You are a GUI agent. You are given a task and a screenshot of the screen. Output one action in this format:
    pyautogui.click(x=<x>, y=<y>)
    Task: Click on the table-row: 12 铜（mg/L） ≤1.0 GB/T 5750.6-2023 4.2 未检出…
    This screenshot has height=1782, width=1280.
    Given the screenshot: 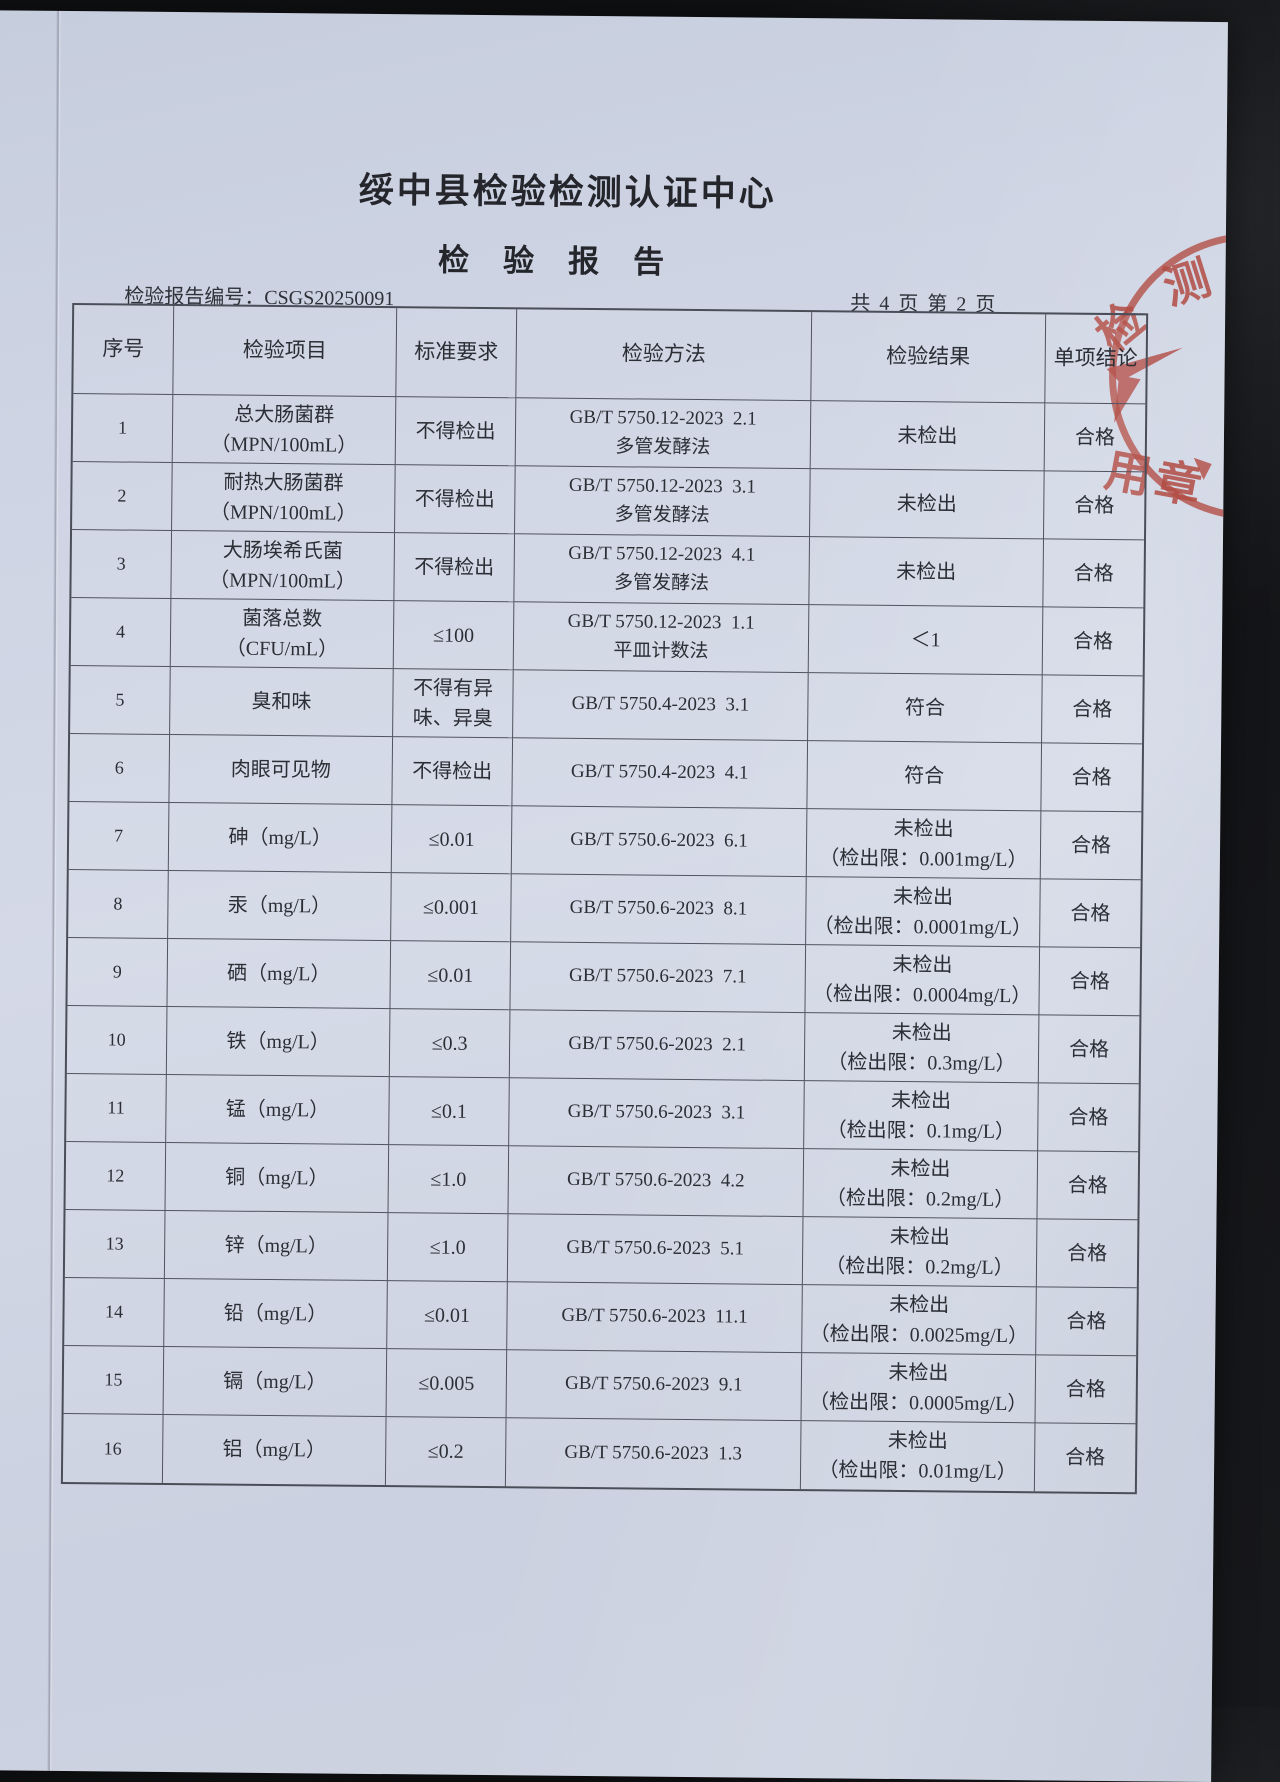 What is the action you would take?
    pyautogui.click(x=602, y=1181)
    